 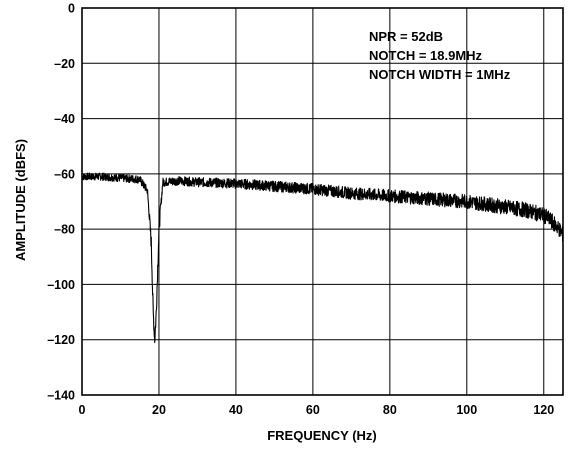 I want to click on annotation-npr: NPR = 52dB, so click(x=406, y=36).